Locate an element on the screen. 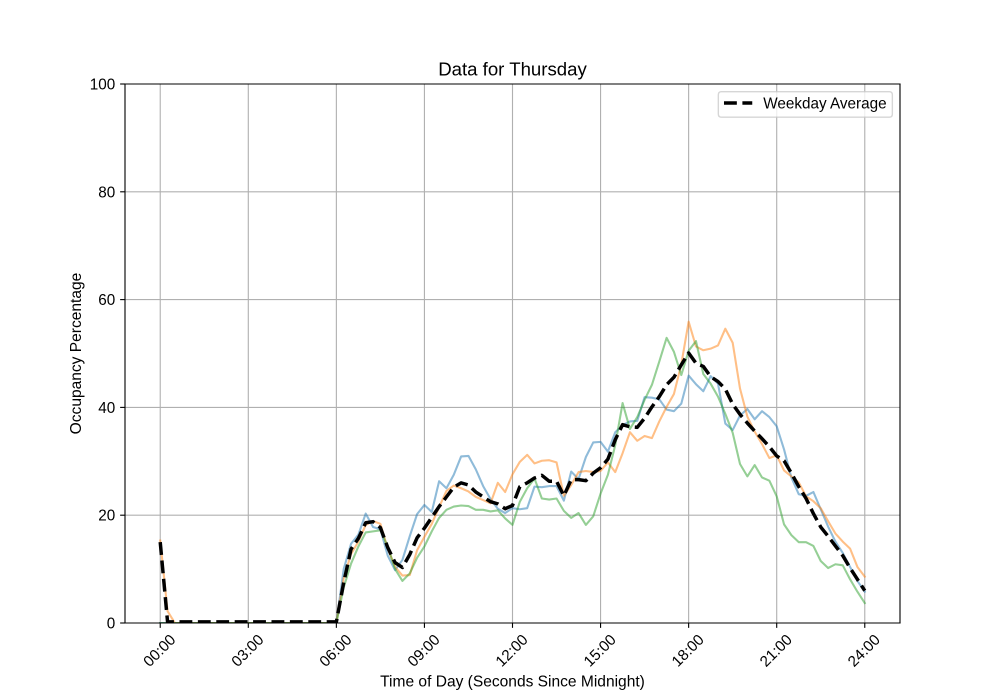  svg-text: 0 is located at coordinates (111, 624).